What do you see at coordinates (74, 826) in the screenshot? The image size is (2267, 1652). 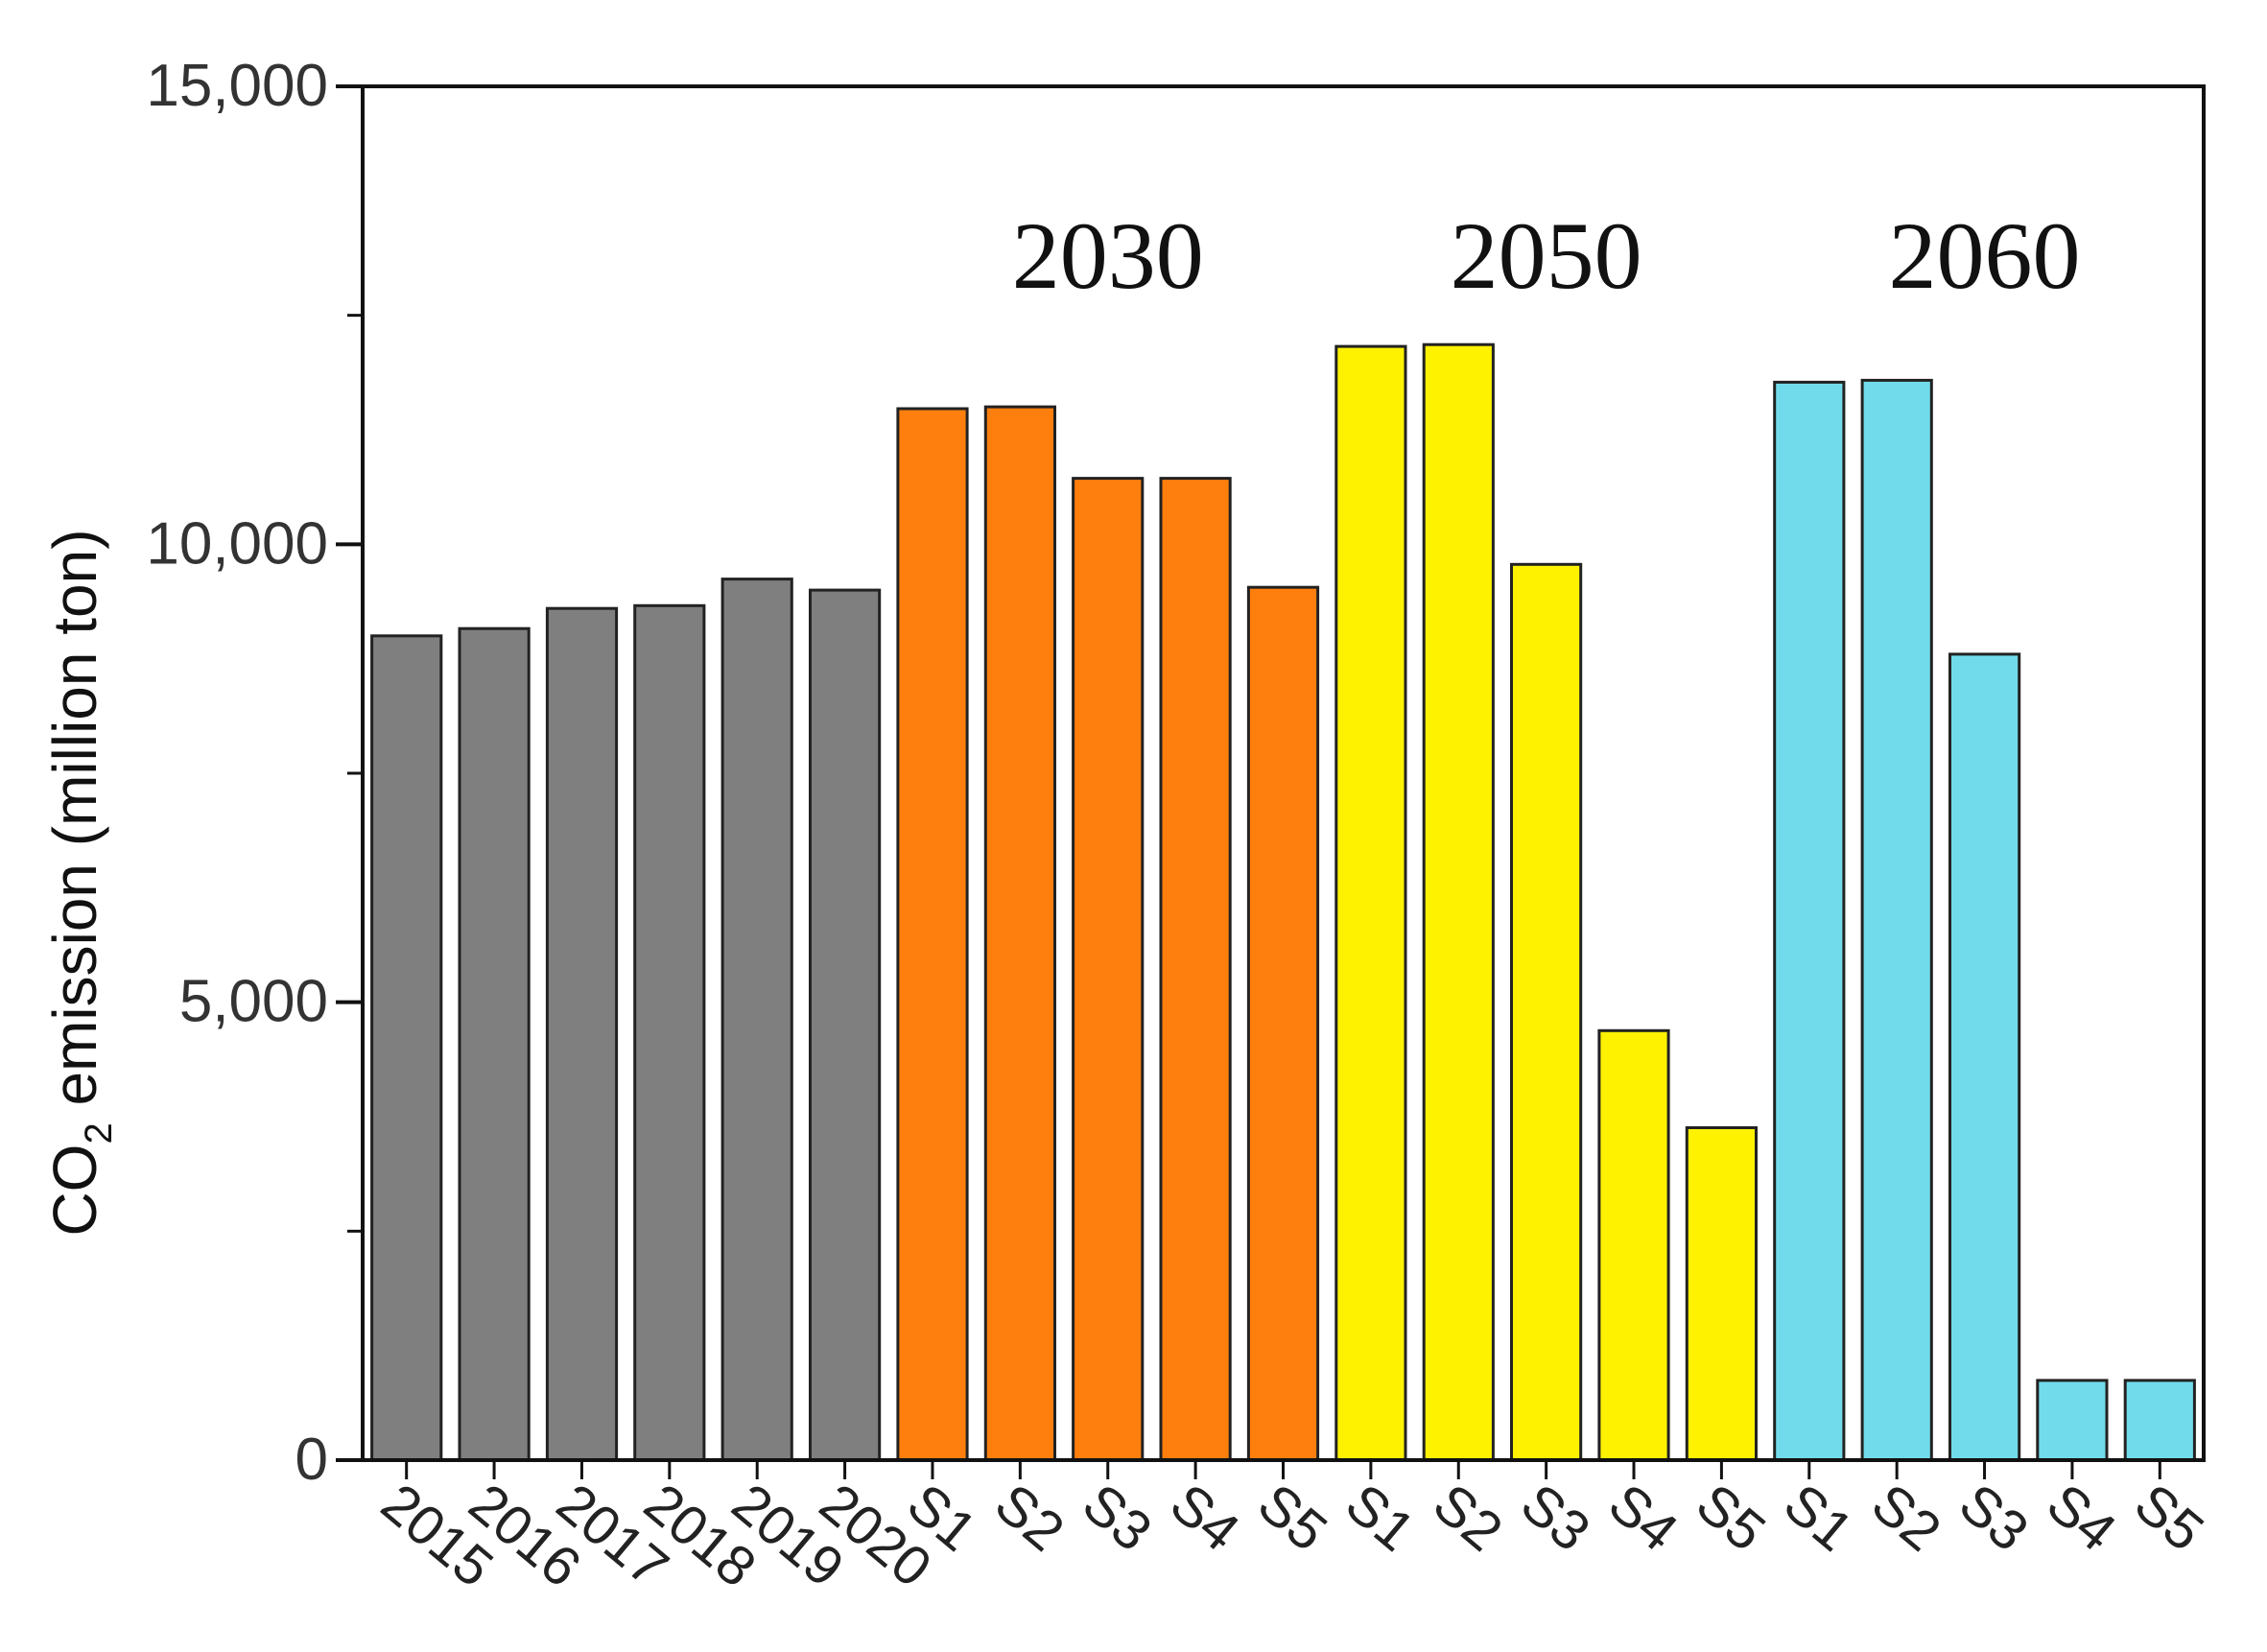 I see `y-axis-title-rest: emission (million ton)` at bounding box center [74, 826].